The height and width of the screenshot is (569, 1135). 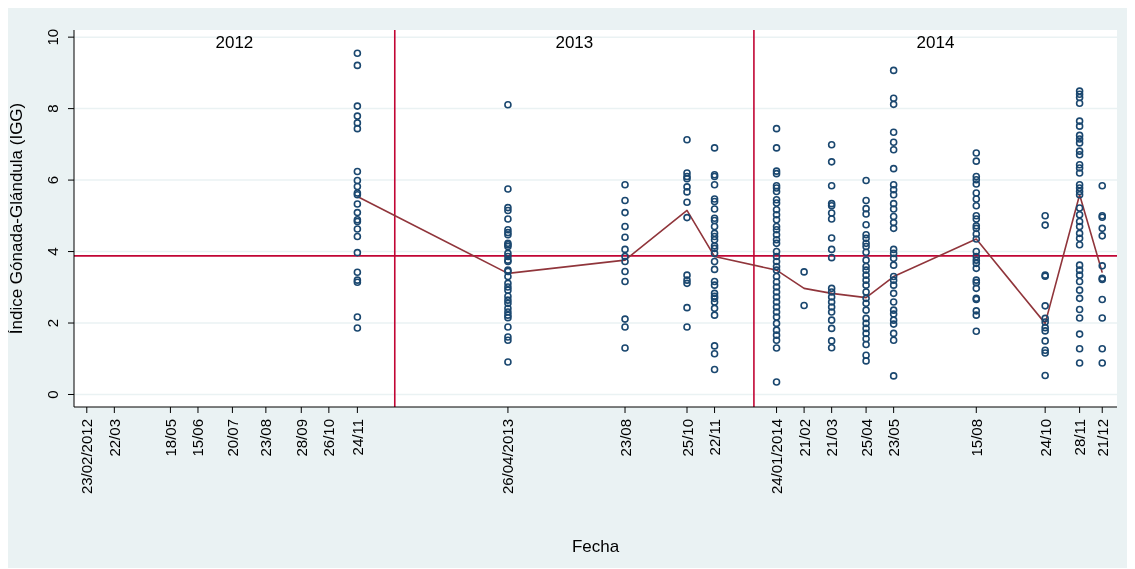 I want to click on x-tick-label: 21/12, so click(x=1102, y=438).